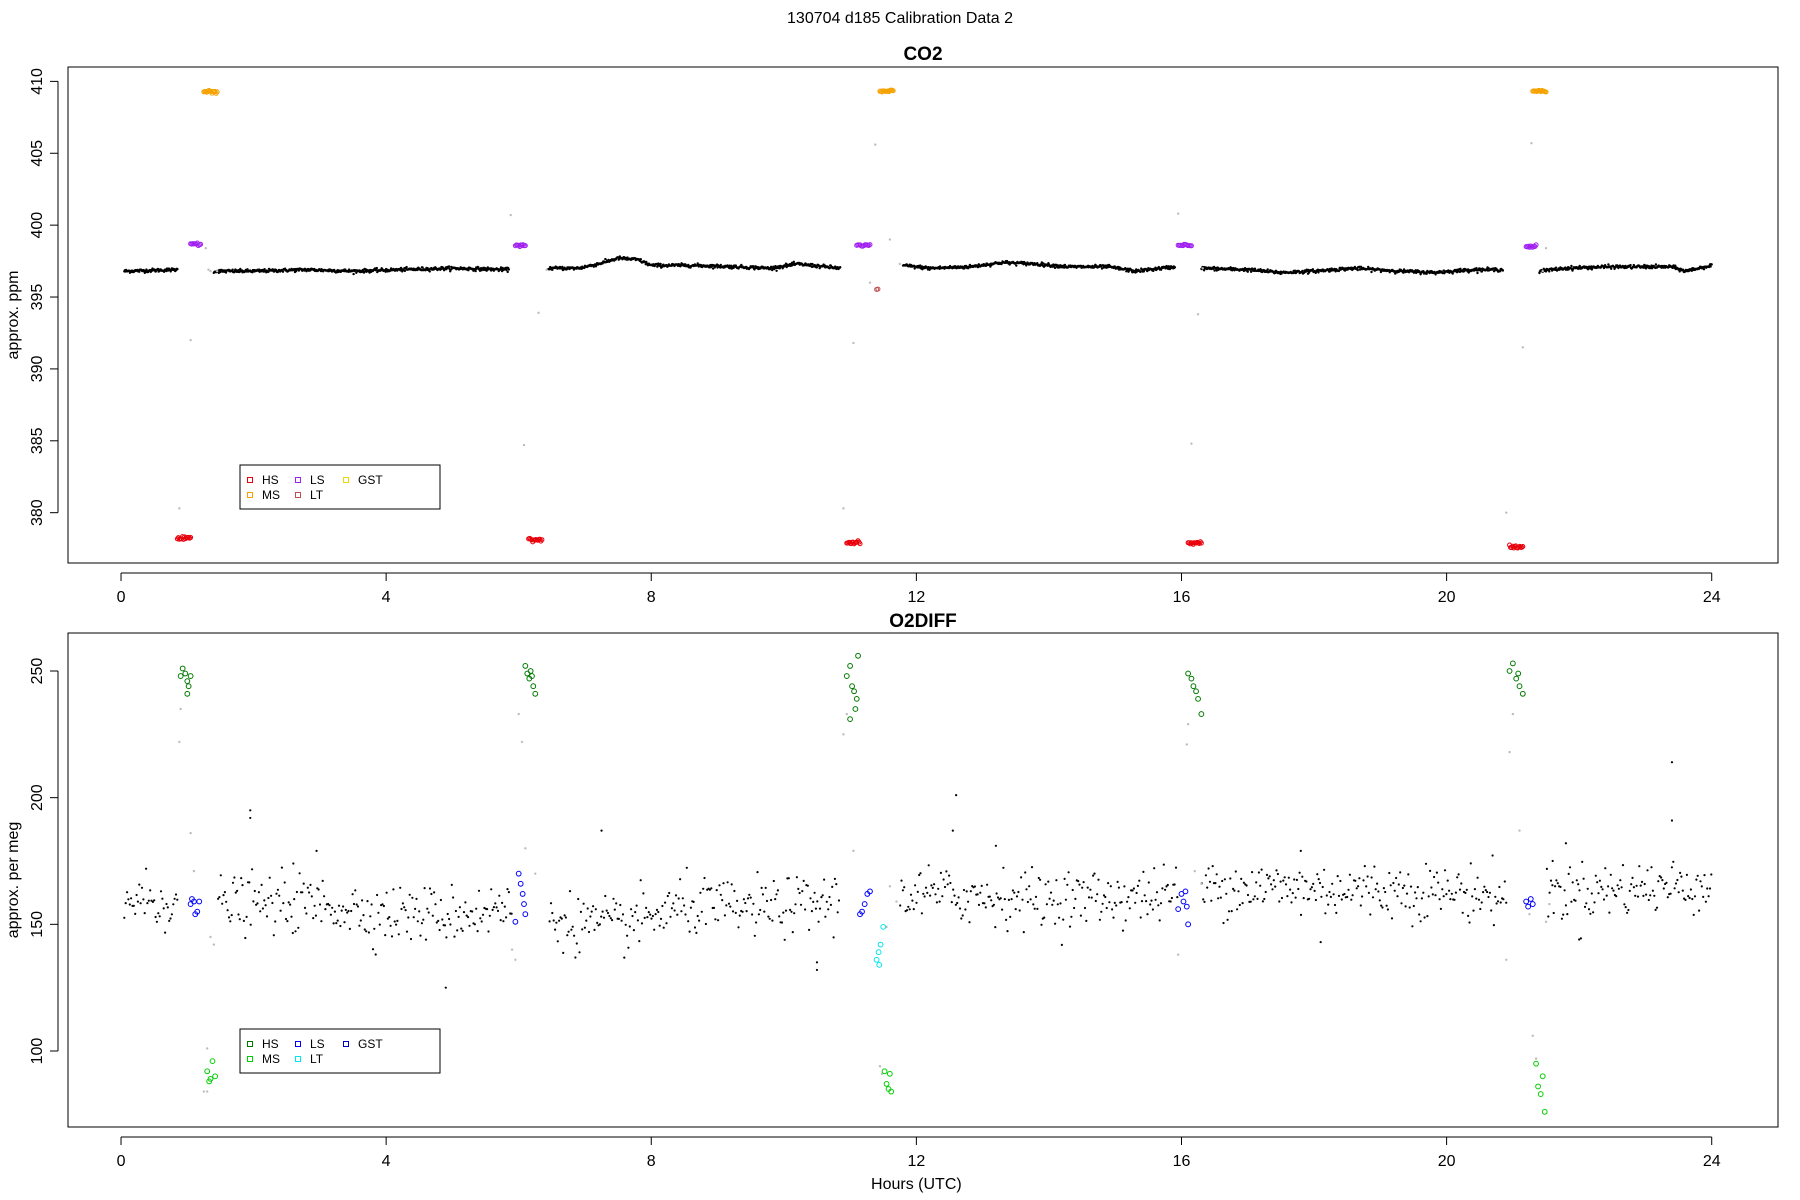 The height and width of the screenshot is (1200, 1800). I want to click on x-tick-label-co2: 24, so click(1712, 597).